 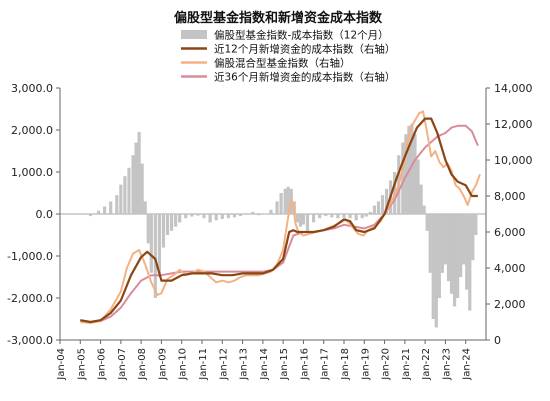 What do you see at coordinates (282, 63) in the screenshot?
I see `legend-label: 偏股混合型基金指数（右轴）` at bounding box center [282, 63].